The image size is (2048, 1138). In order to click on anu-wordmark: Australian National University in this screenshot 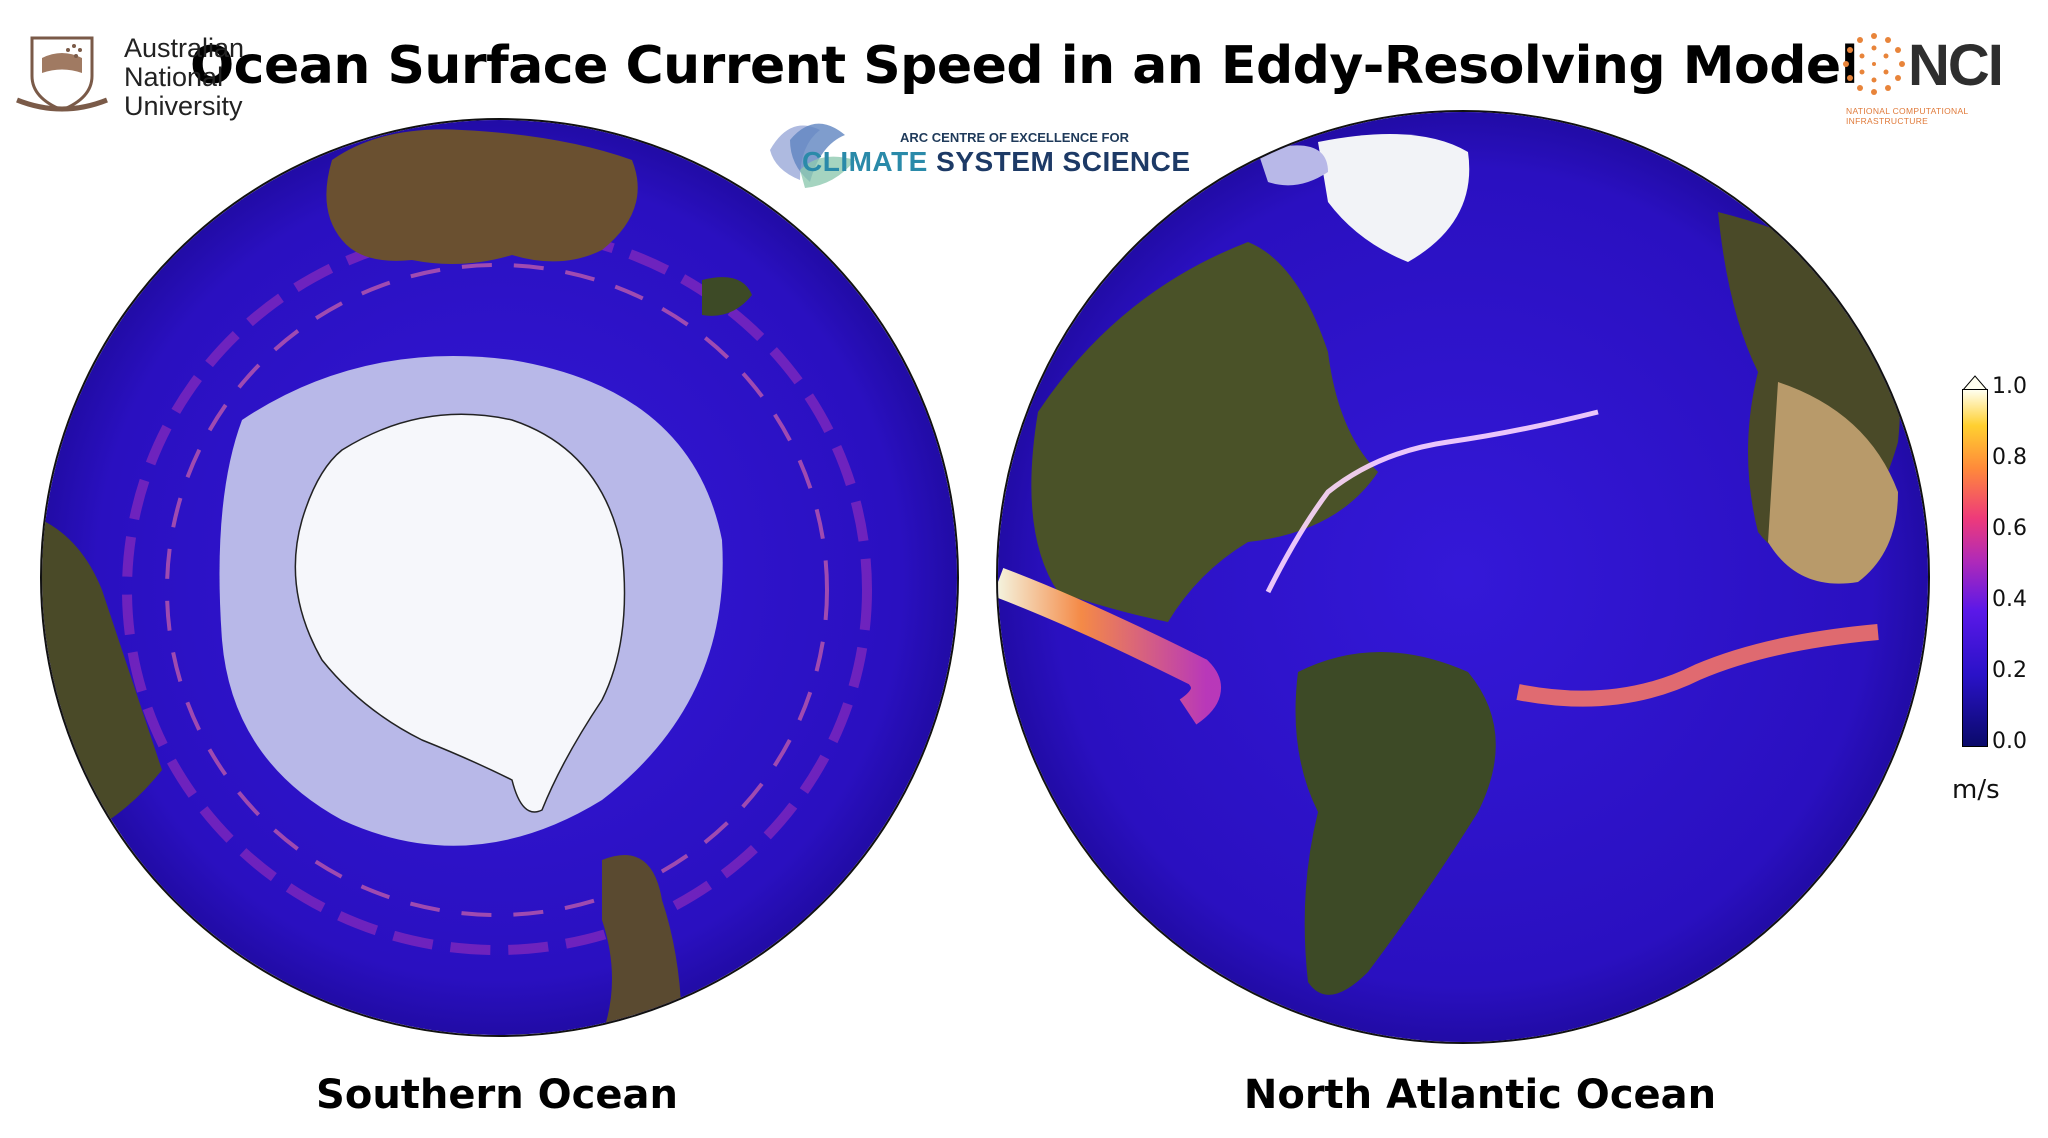, I will do `click(184, 77)`.